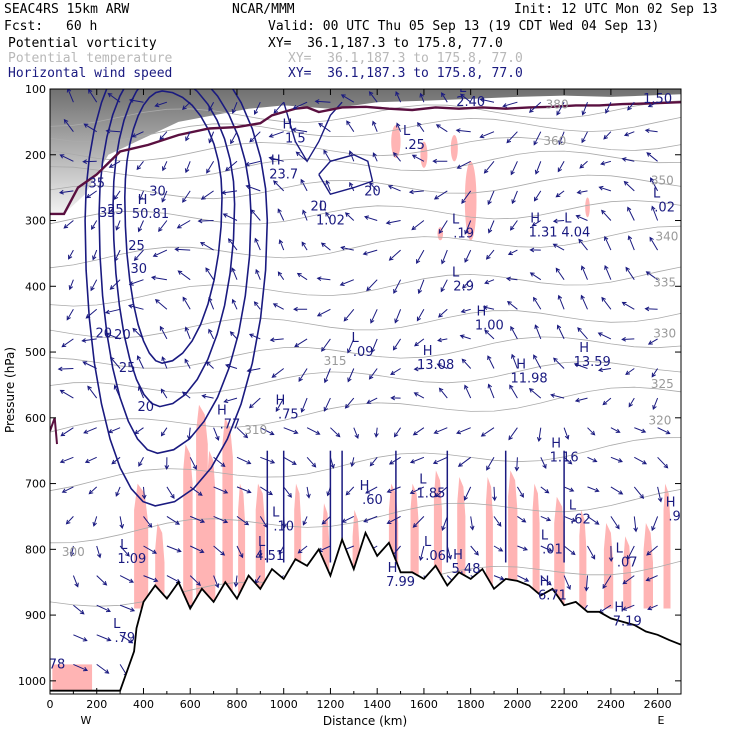 The width and height of the screenshot is (740, 740). I want to click on extremum-value-12: 1.00, so click(489, 326).